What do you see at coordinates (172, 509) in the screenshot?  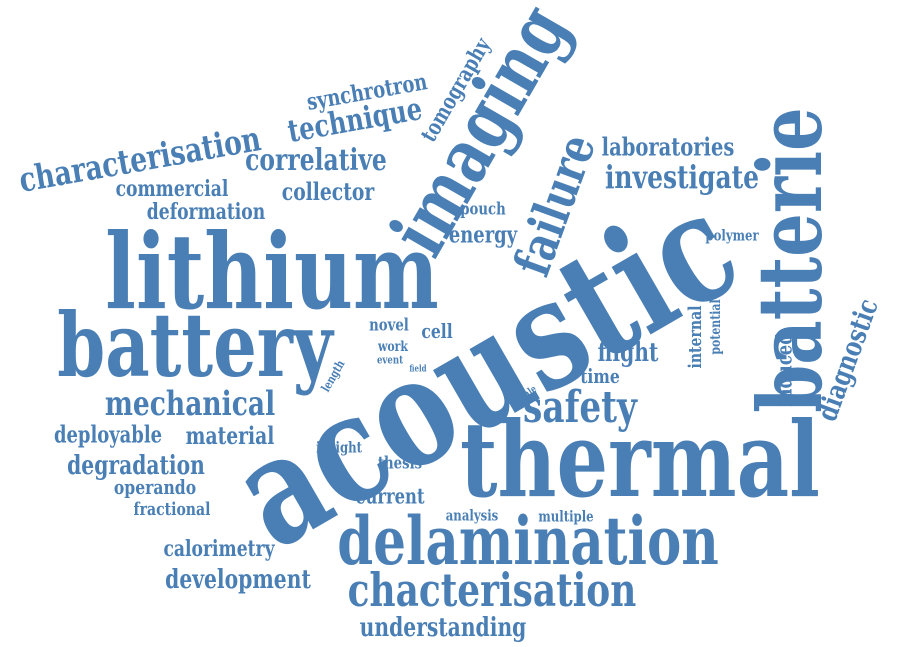 I see `word-fractional: fractional` at bounding box center [172, 509].